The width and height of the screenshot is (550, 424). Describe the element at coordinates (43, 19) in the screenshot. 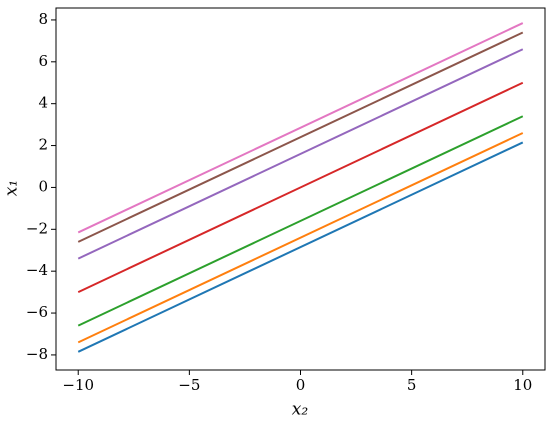

I see `y-tick-label: 8` at that location.